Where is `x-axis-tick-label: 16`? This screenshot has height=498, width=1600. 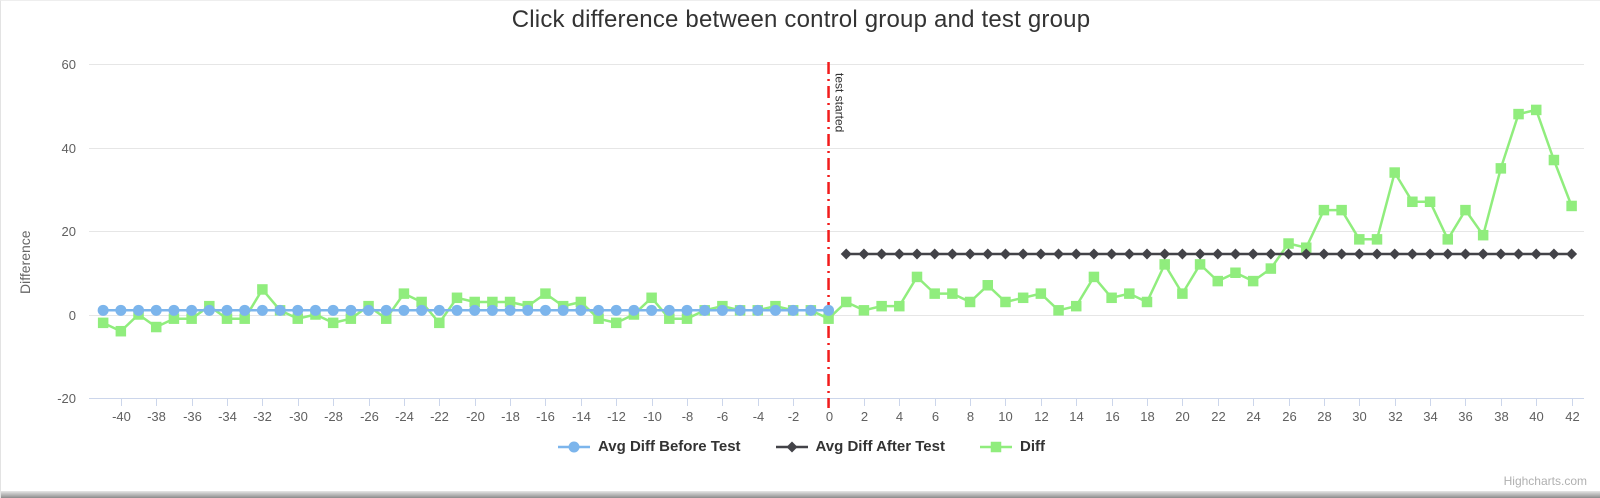
x-axis-tick-label: 16 is located at coordinates (1112, 416).